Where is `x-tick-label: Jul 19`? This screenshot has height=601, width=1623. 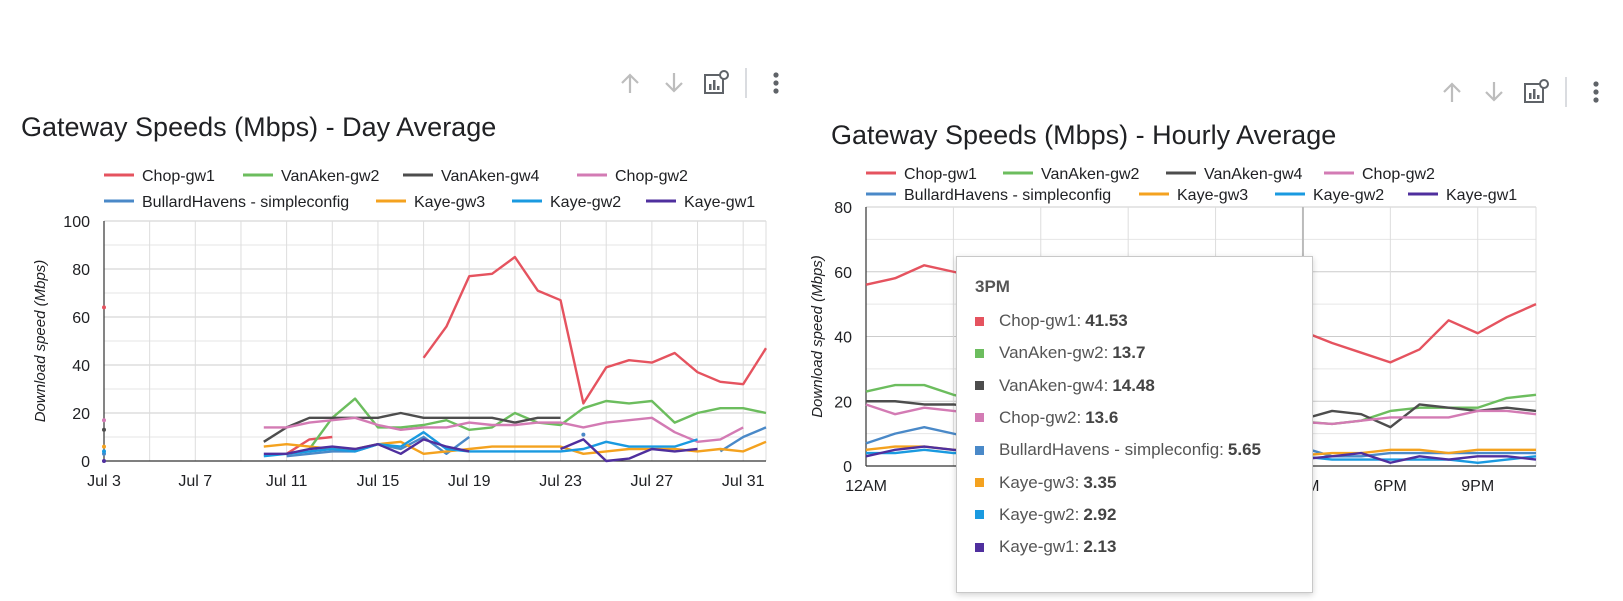
x-tick-label: Jul 19 is located at coordinates (469, 481).